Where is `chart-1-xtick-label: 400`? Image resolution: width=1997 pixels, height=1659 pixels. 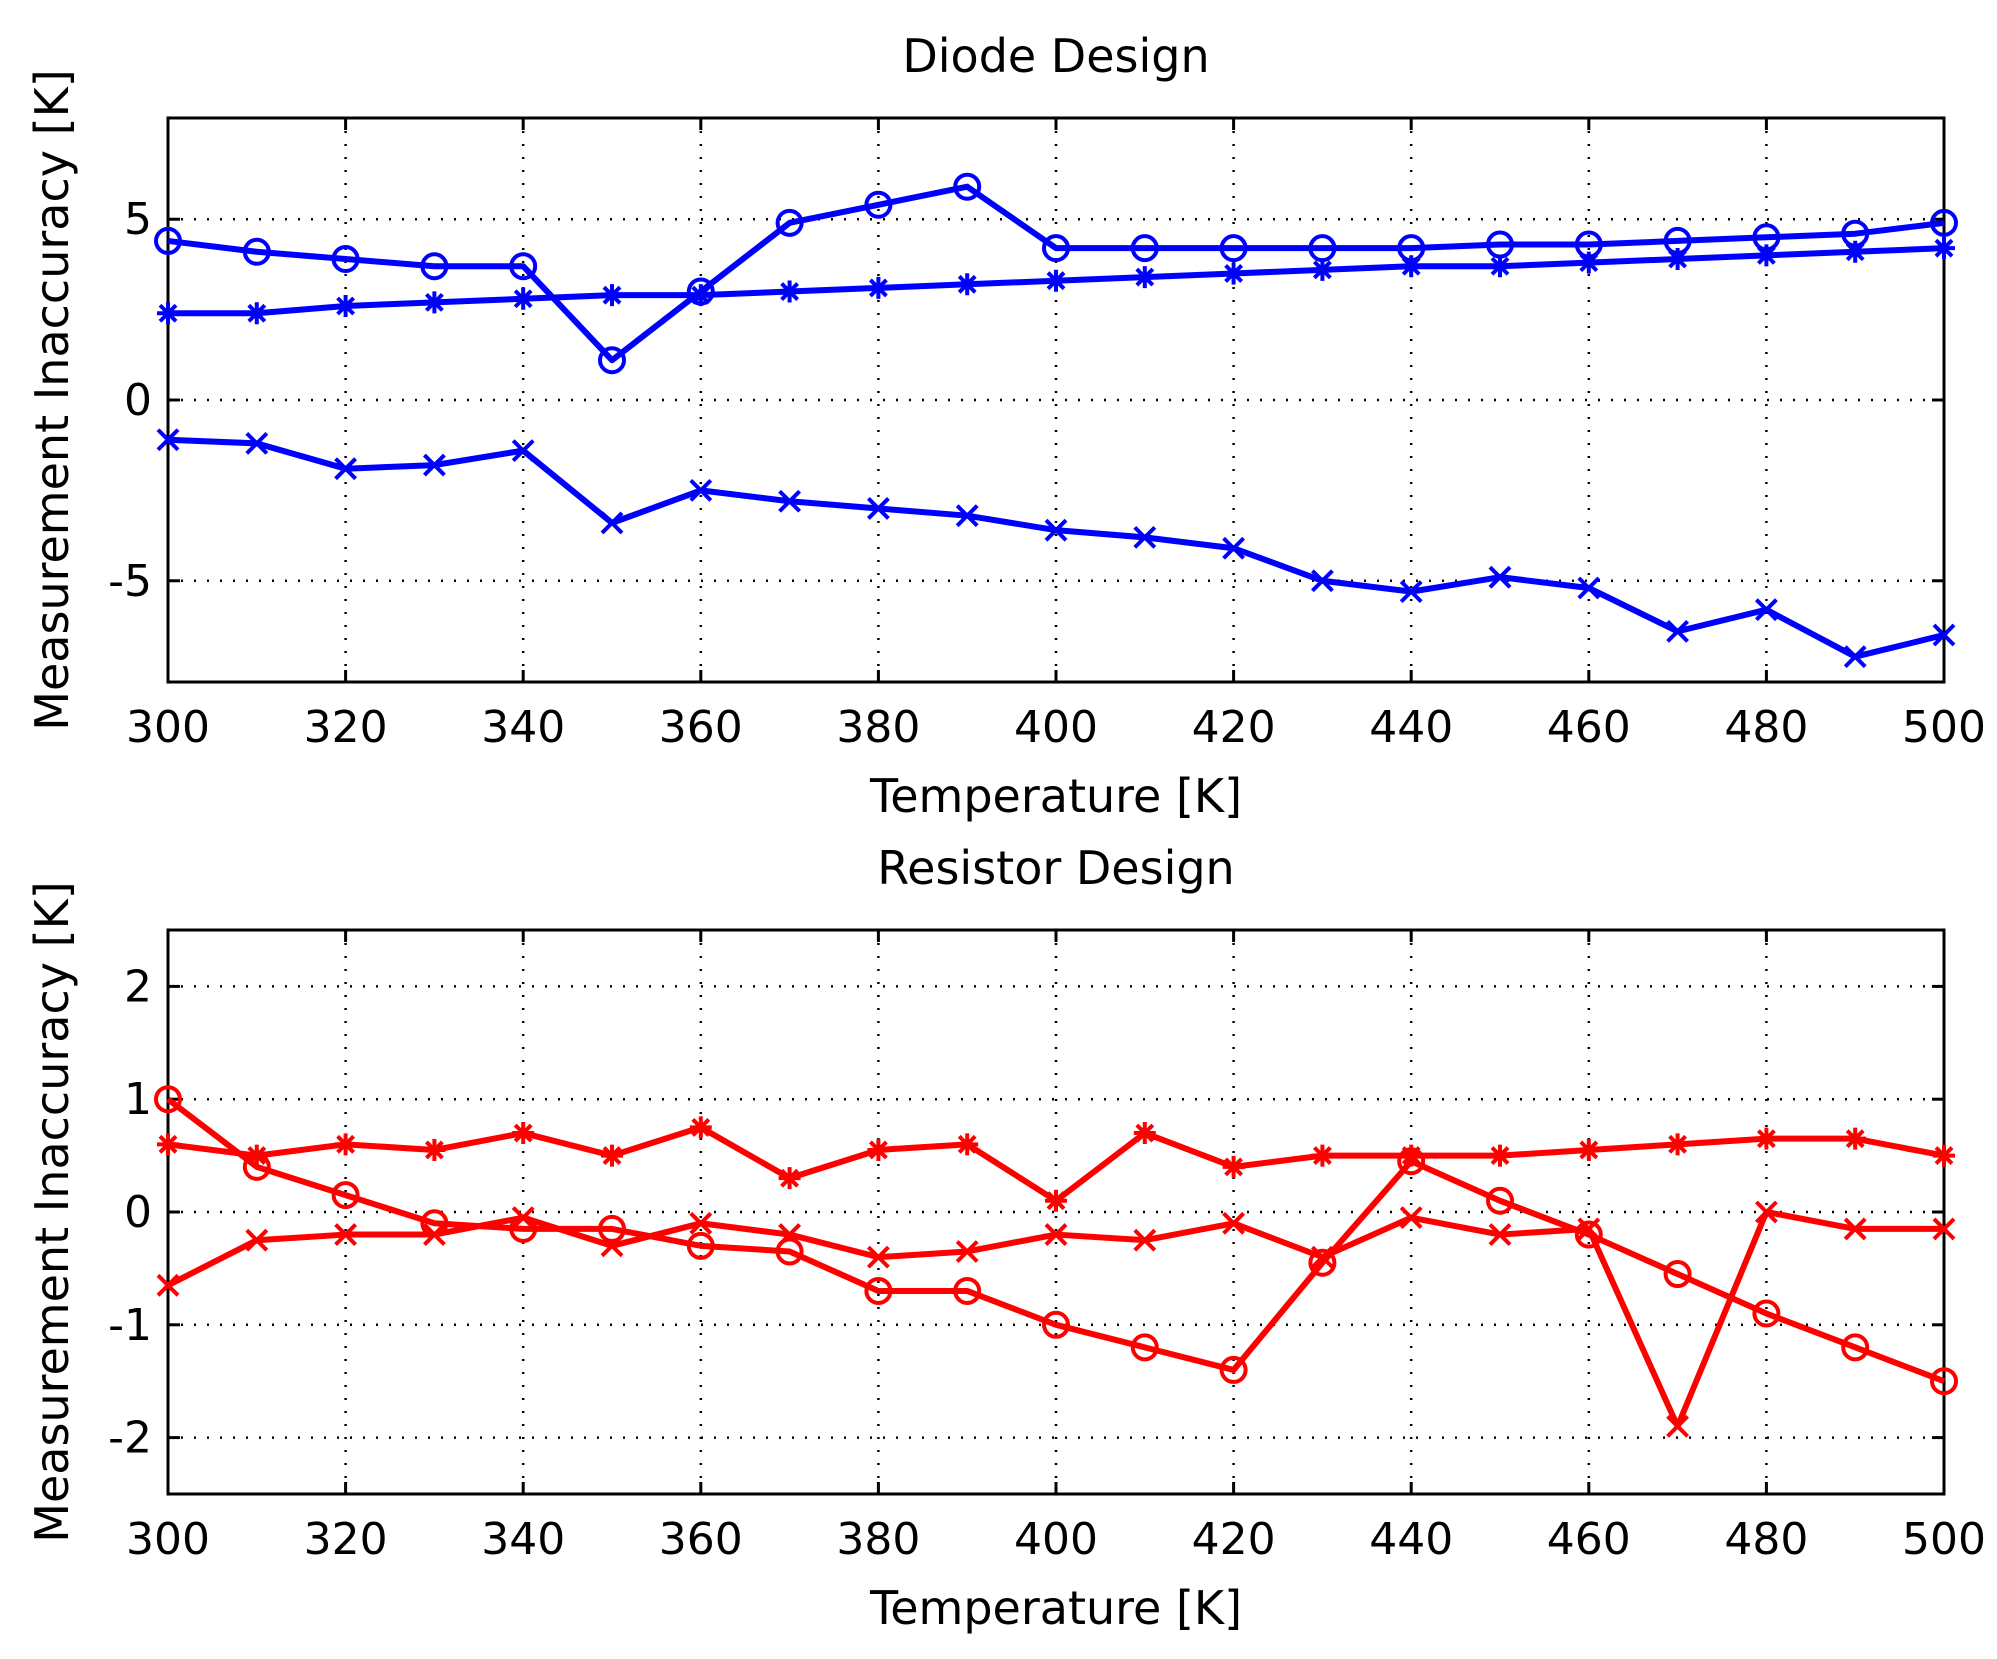
chart-1-xtick-label: 400 is located at coordinates (1056, 1539).